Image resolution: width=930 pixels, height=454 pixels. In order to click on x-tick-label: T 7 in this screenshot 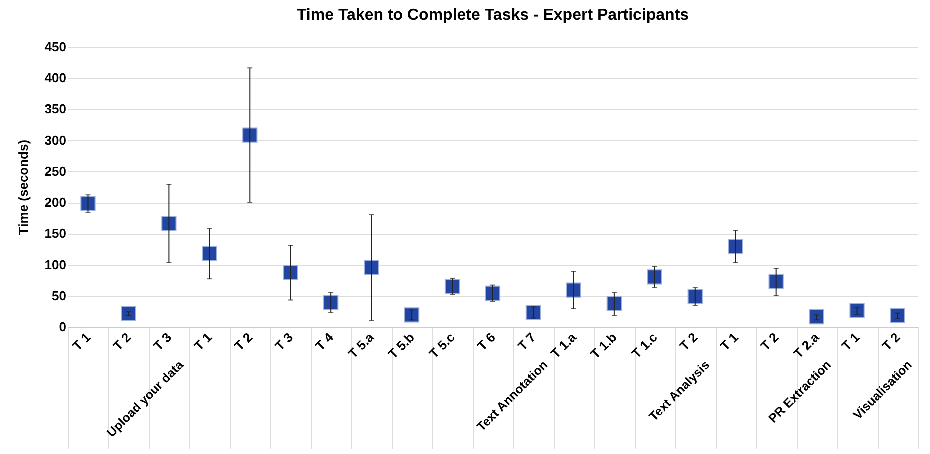, I will do `click(527, 342)`.